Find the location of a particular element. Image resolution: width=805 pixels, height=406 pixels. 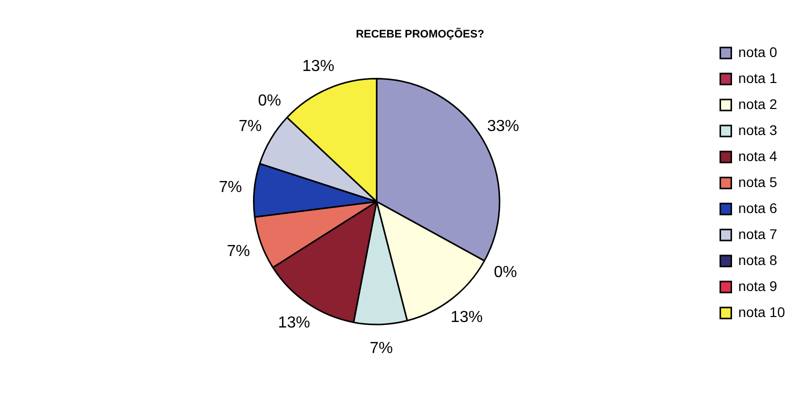

legend-label: nota 1 is located at coordinates (758, 78).